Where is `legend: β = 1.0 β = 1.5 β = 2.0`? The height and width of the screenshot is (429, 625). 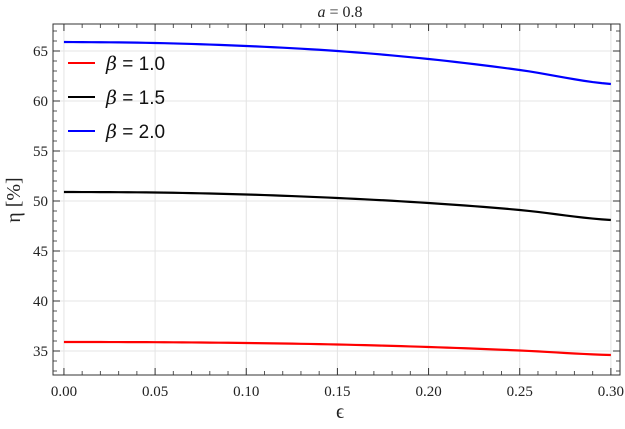 legend: β = 1.0 β = 1.5 β = 2.0 is located at coordinates (116, 98).